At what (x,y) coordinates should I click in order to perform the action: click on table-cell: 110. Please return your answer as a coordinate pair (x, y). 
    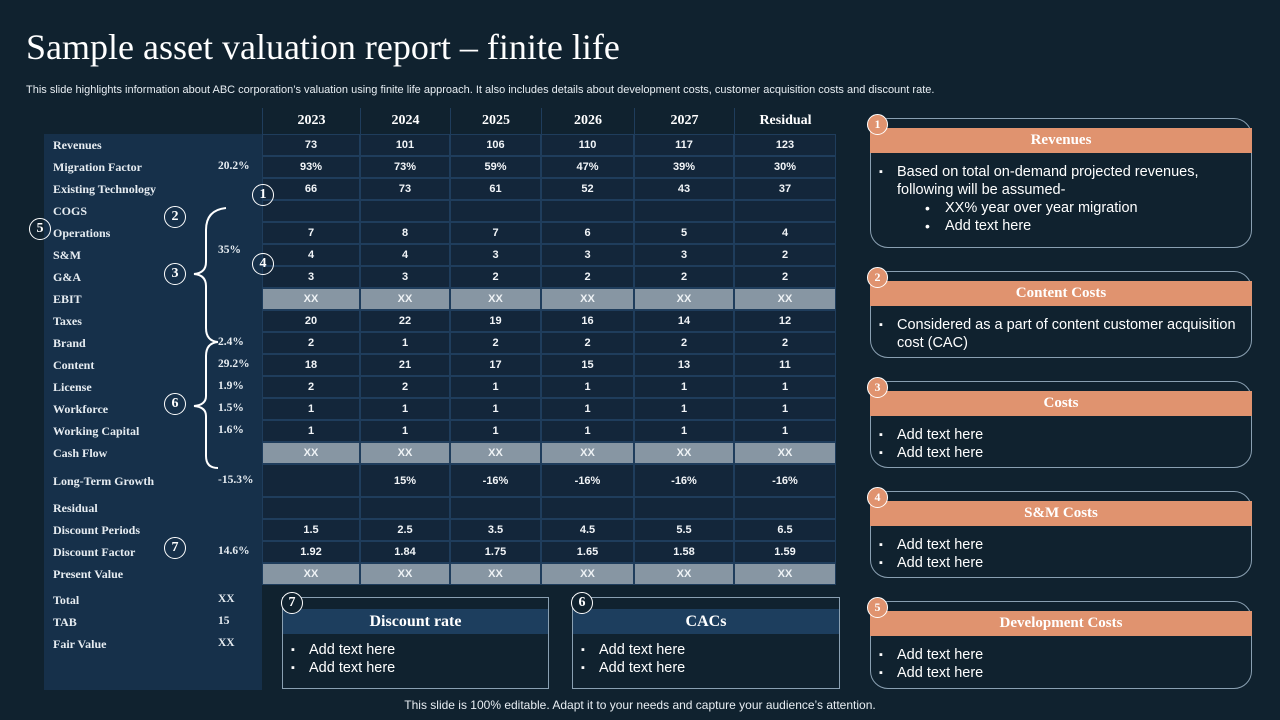
    Looking at the image, I should click on (587, 145).